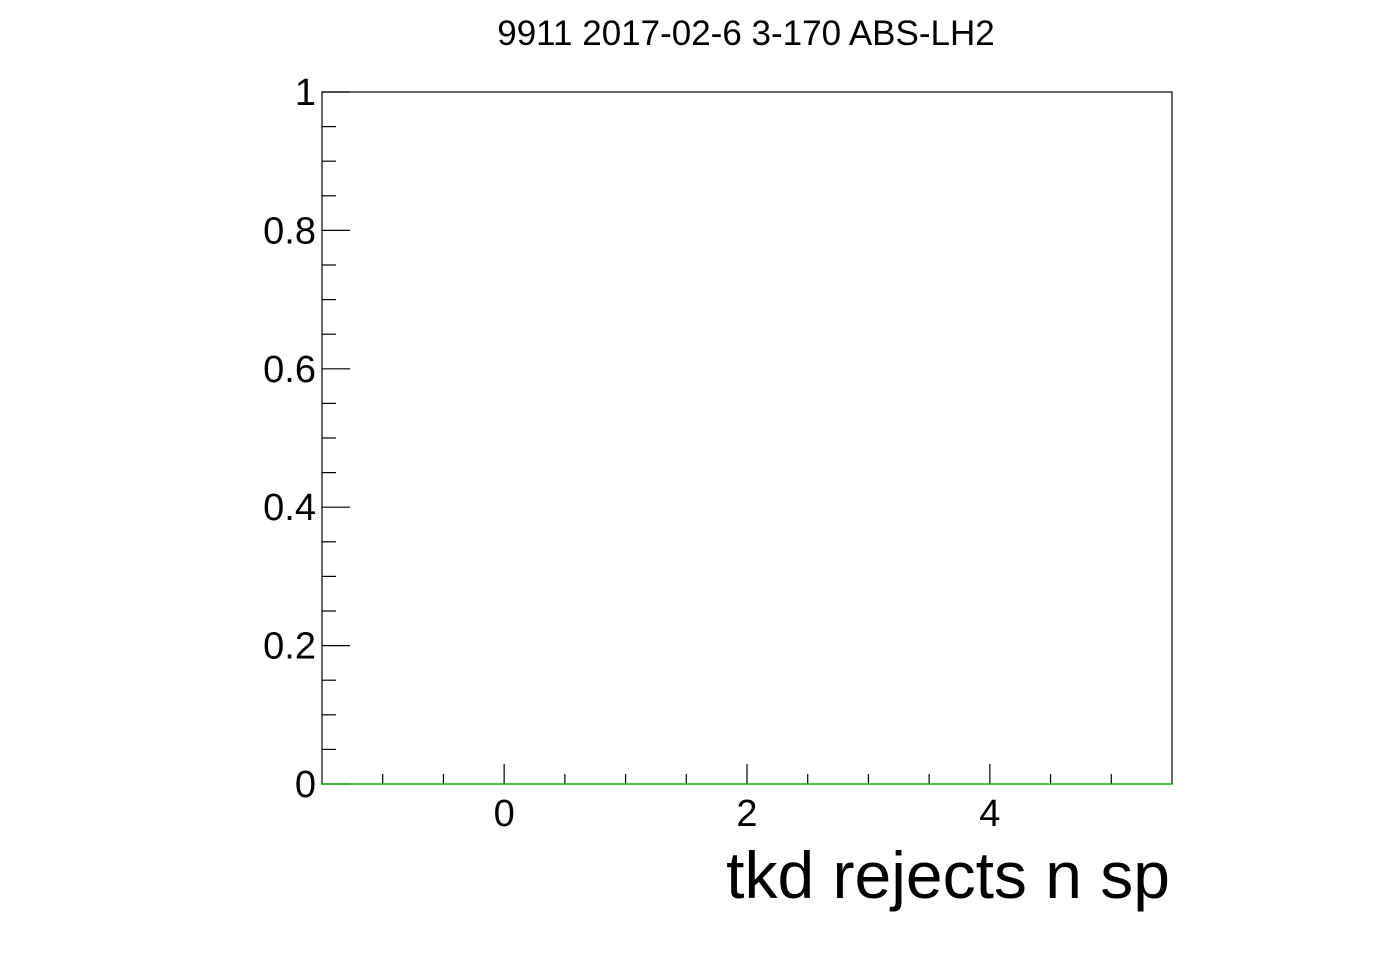  What do you see at coordinates (289, 508) in the screenshot?
I see `y-tick-label: 0.4` at bounding box center [289, 508].